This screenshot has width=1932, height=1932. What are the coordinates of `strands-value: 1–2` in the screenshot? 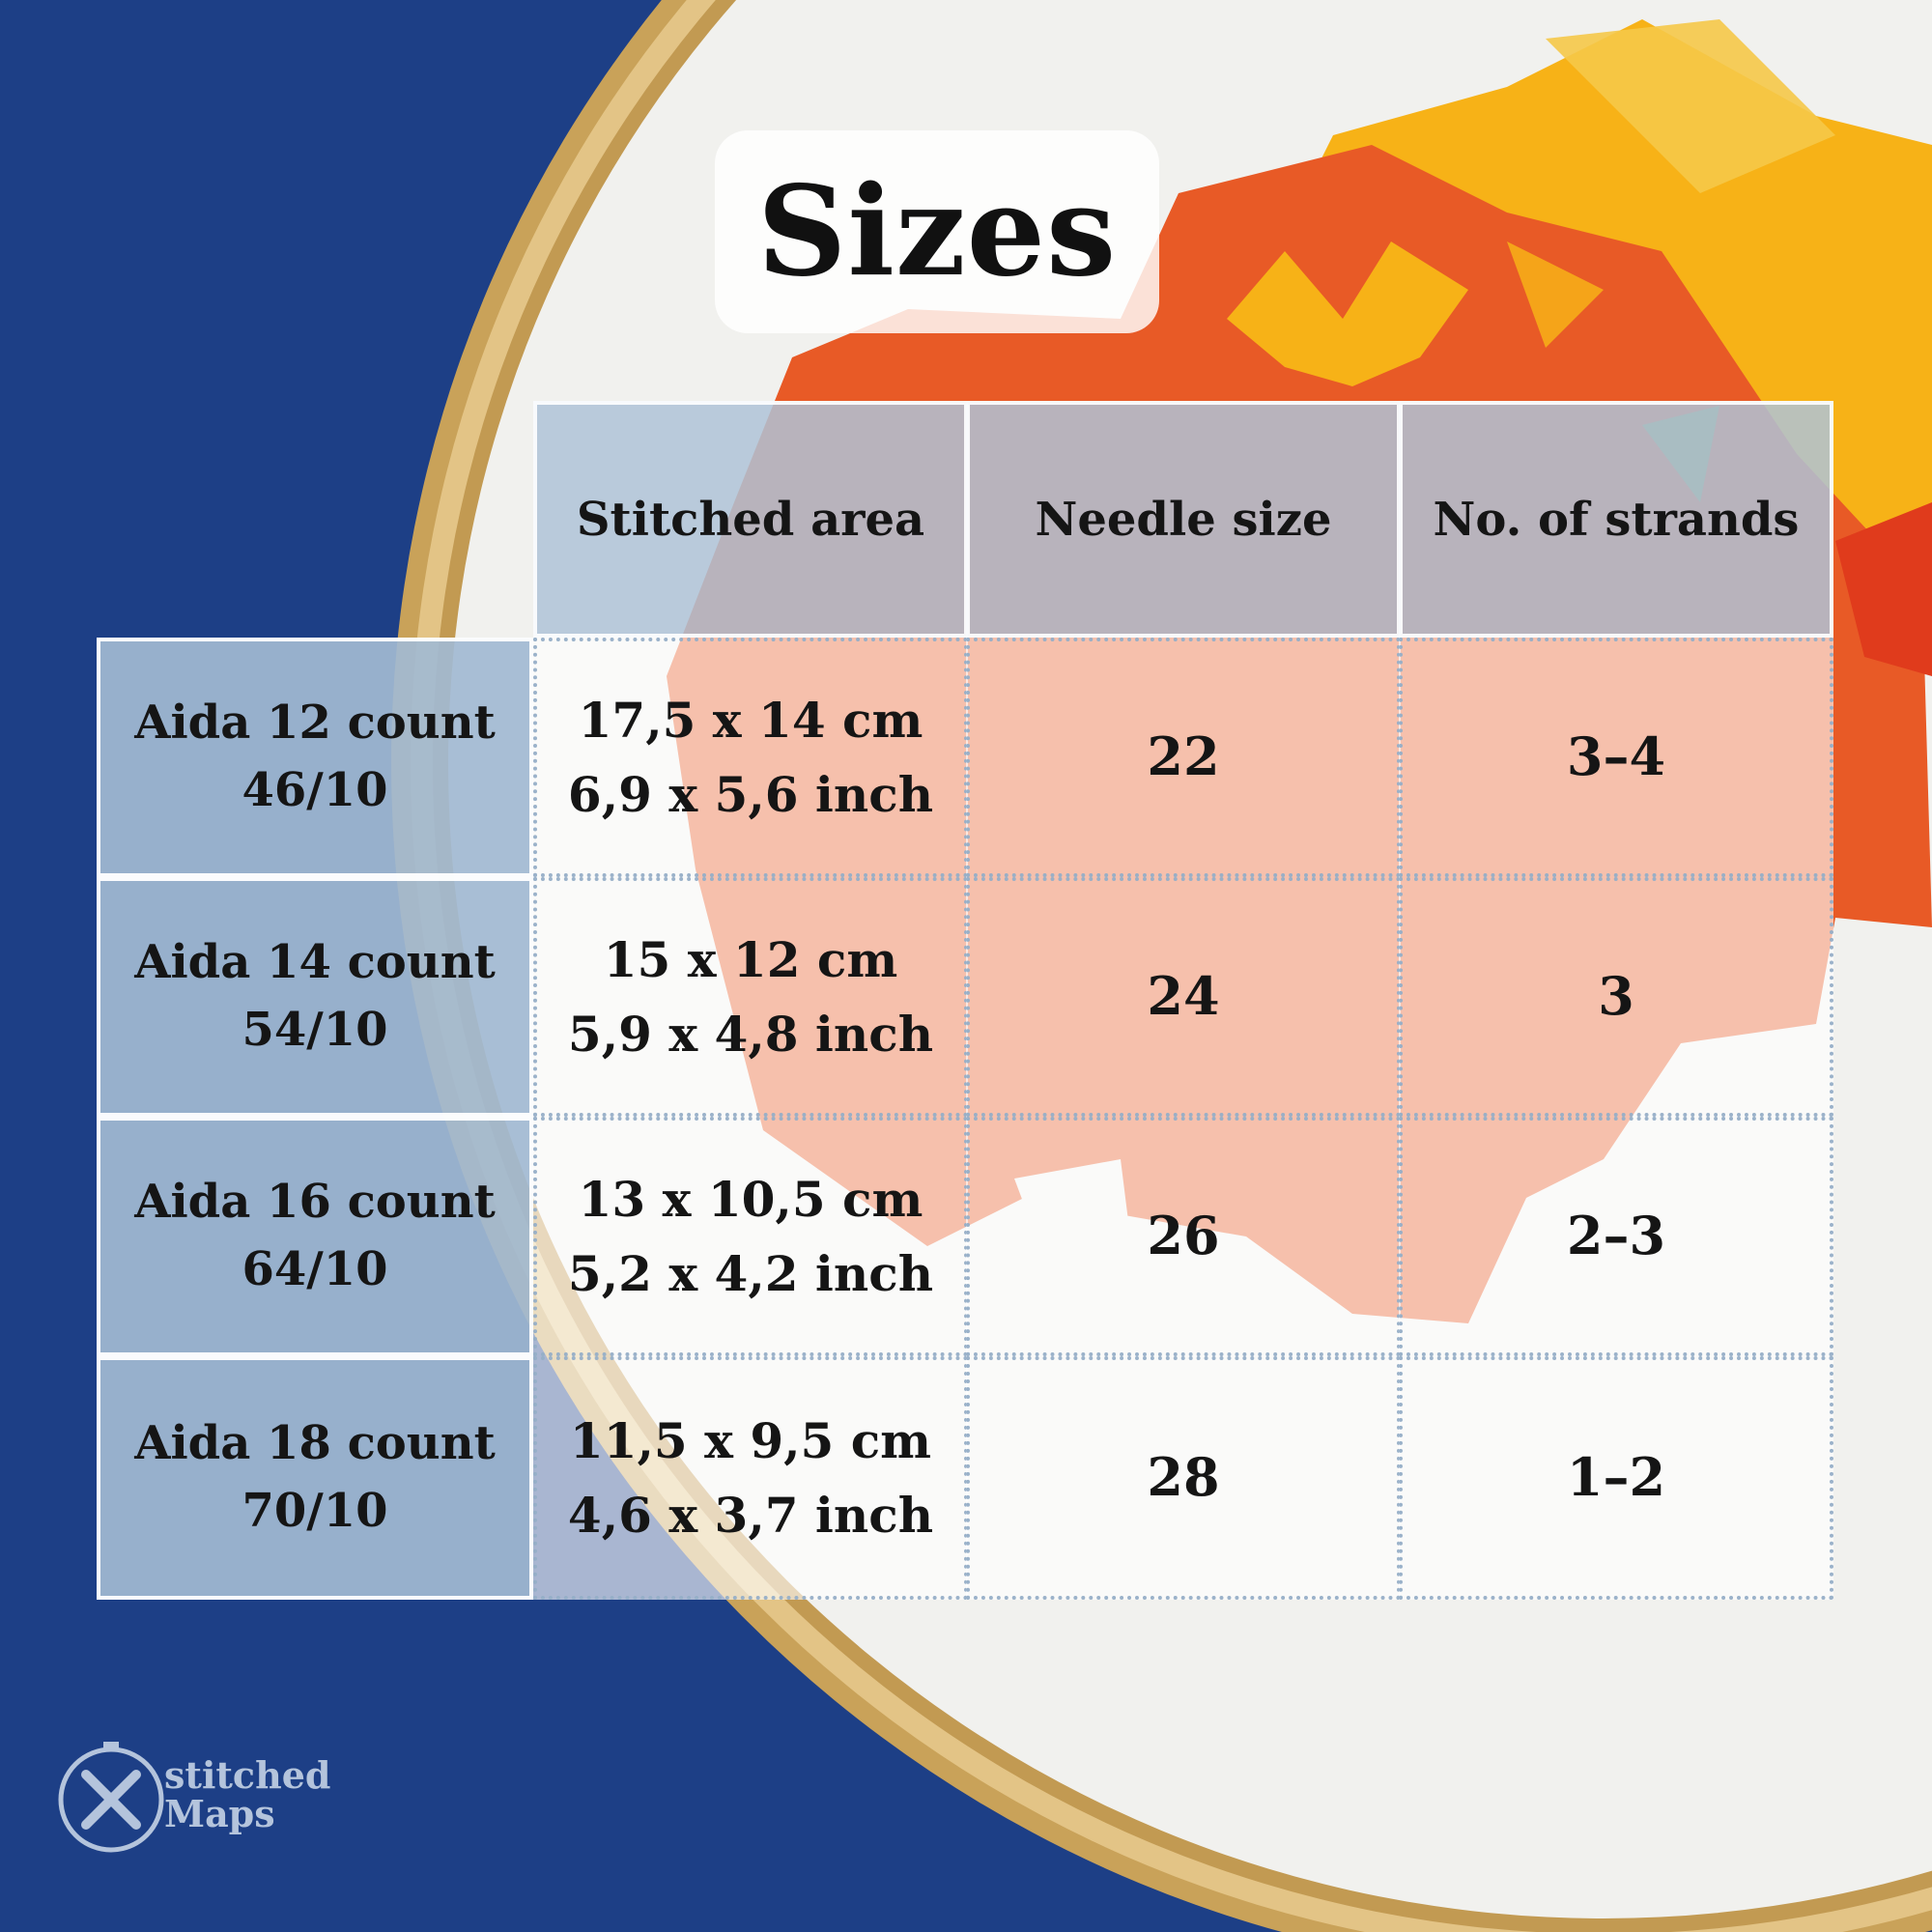 It's located at (1616, 1477).